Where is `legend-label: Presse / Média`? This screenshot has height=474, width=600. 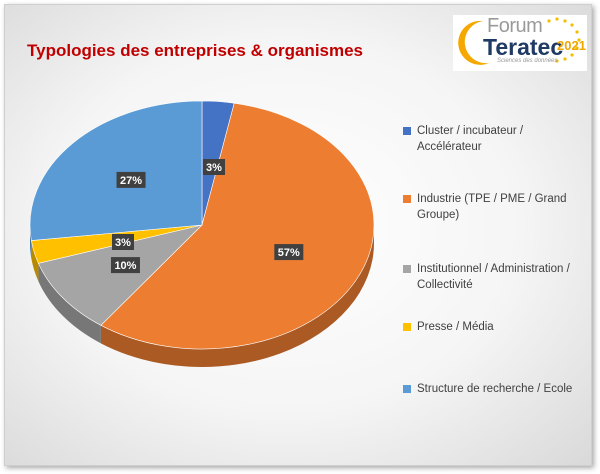 legend-label: Presse / Média is located at coordinates (455, 327).